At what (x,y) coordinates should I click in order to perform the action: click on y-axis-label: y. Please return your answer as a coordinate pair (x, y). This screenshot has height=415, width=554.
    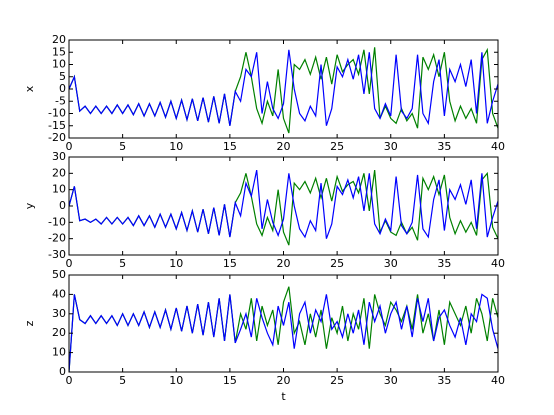
    Looking at the image, I should click on (29, 205).